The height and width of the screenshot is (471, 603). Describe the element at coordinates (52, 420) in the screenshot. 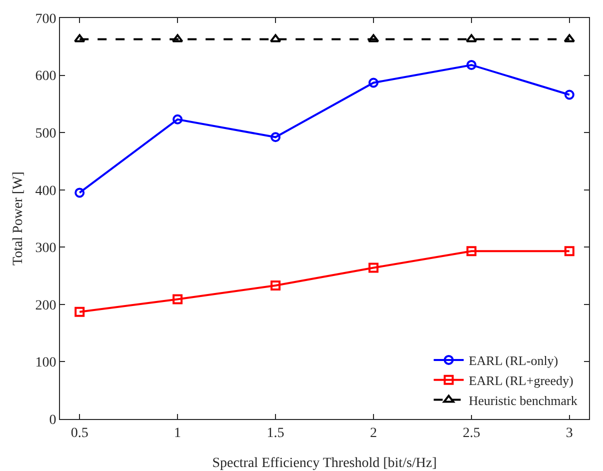

I see `y-tick-label: 0` at that location.